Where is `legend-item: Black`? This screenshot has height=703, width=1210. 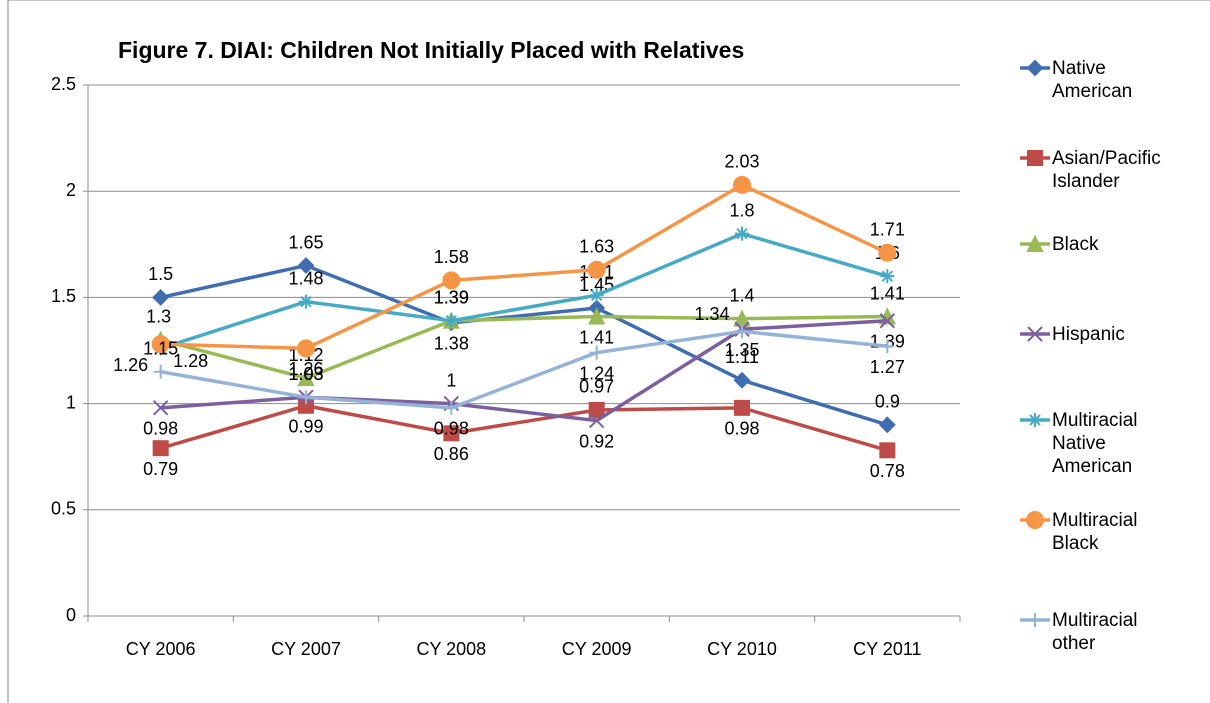 legend-item: Black is located at coordinates (1095, 244).